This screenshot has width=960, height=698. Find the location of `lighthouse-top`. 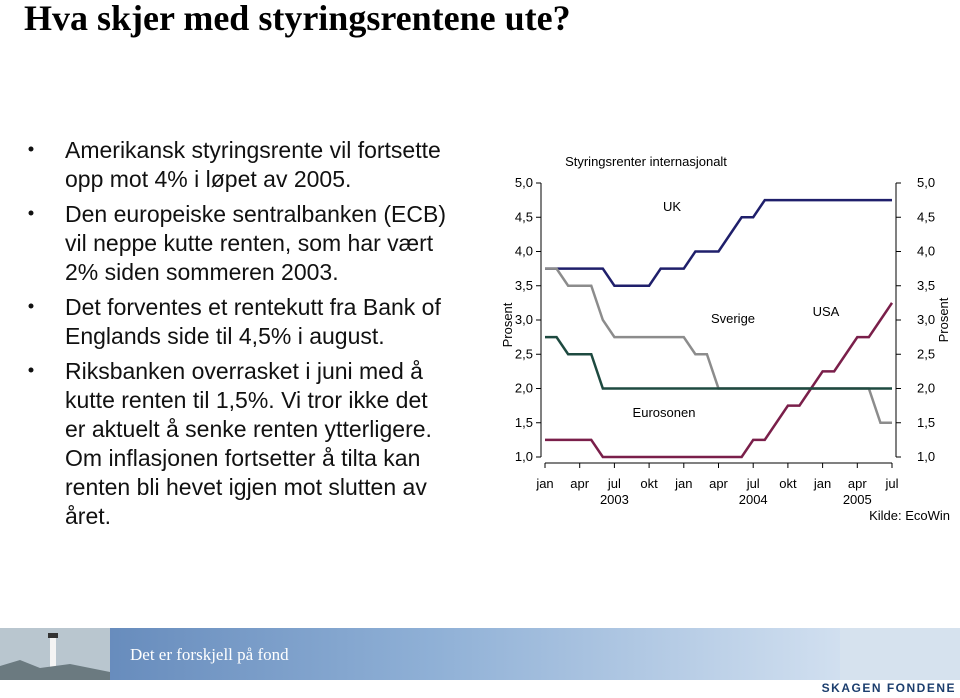

lighthouse-top is located at coordinates (53, 635).